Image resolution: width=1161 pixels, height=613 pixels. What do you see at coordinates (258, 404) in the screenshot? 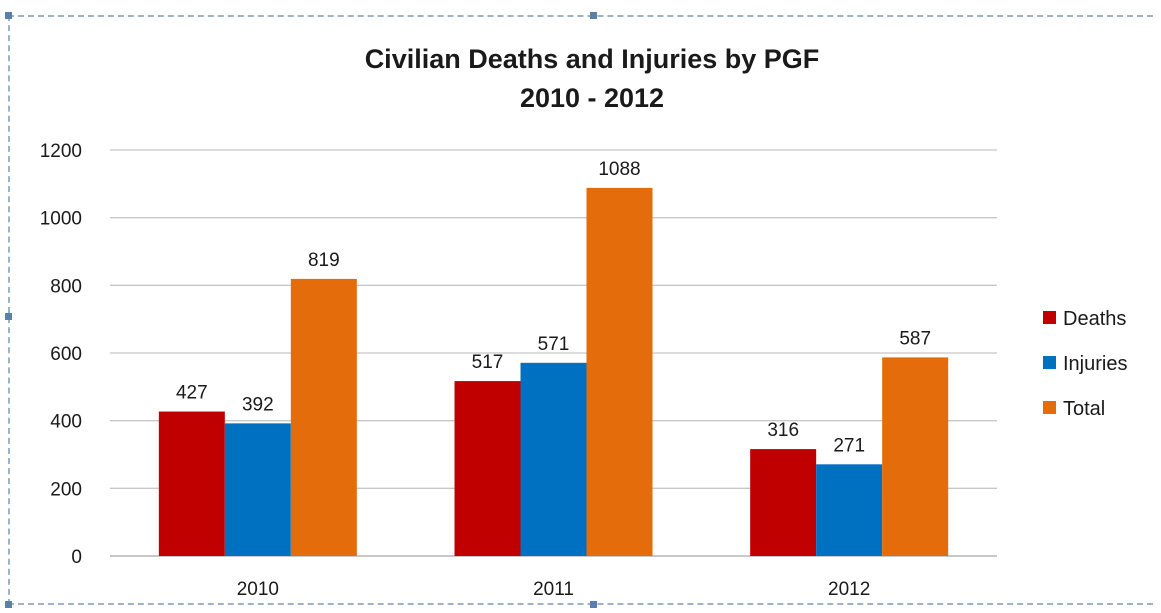
I see `data-label: 392` at bounding box center [258, 404].